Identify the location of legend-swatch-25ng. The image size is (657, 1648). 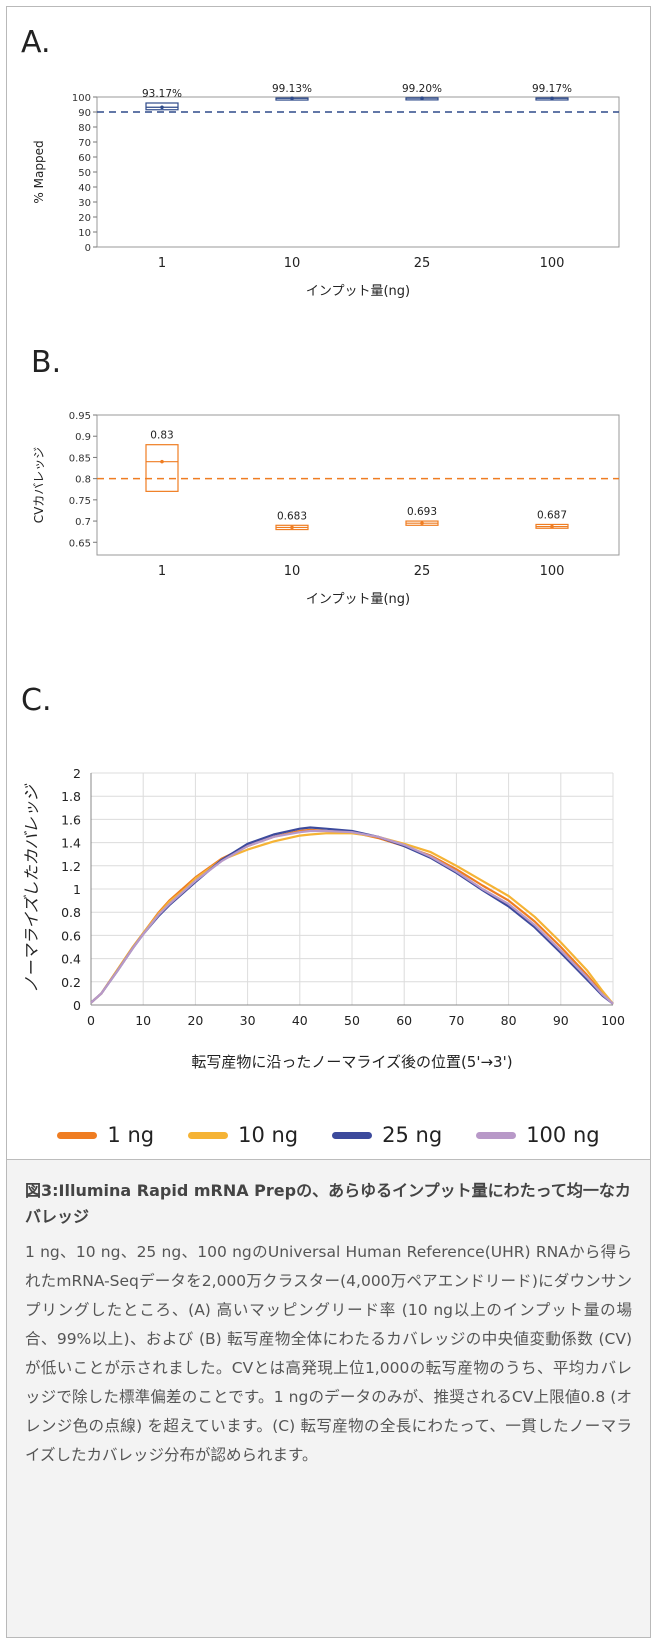
(352, 1135).